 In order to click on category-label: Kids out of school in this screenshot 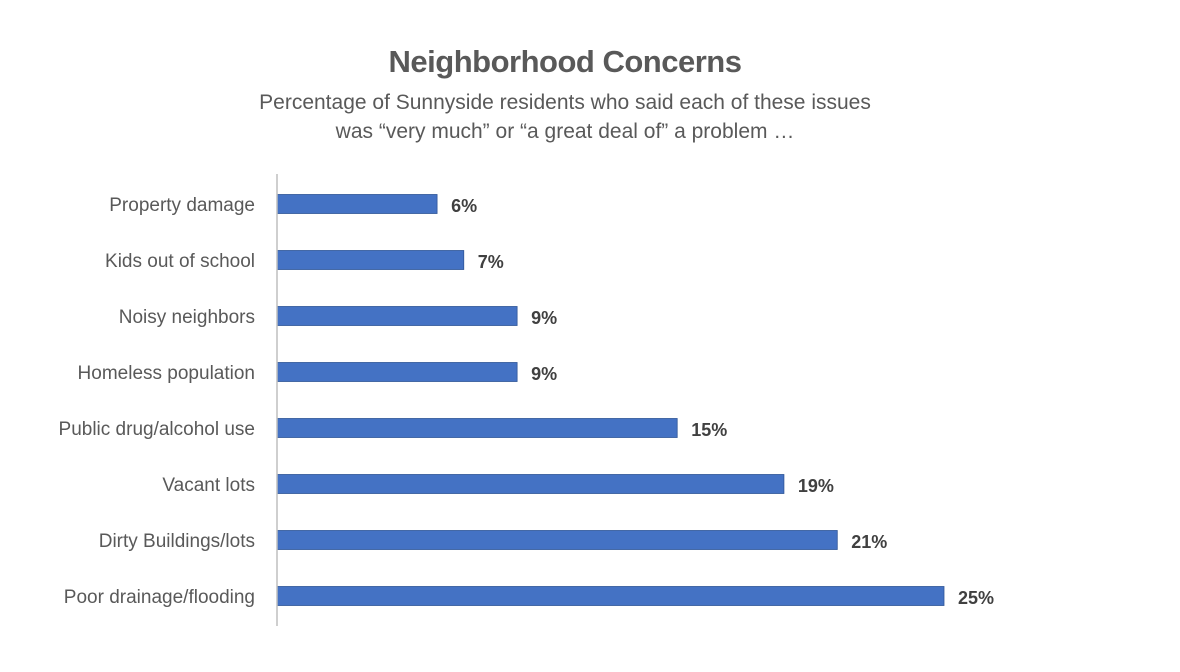, I will do `click(180, 261)`.